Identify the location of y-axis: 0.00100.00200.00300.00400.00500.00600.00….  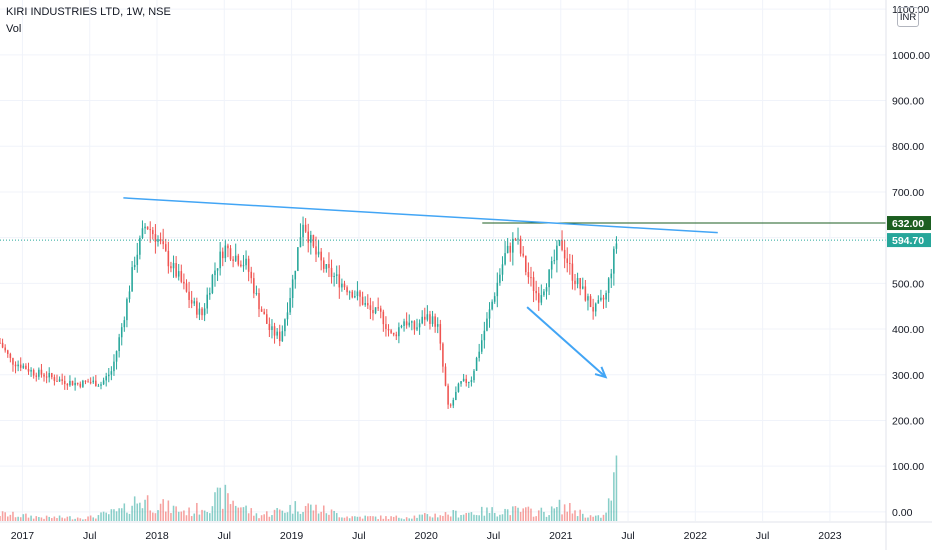
(907, 275).